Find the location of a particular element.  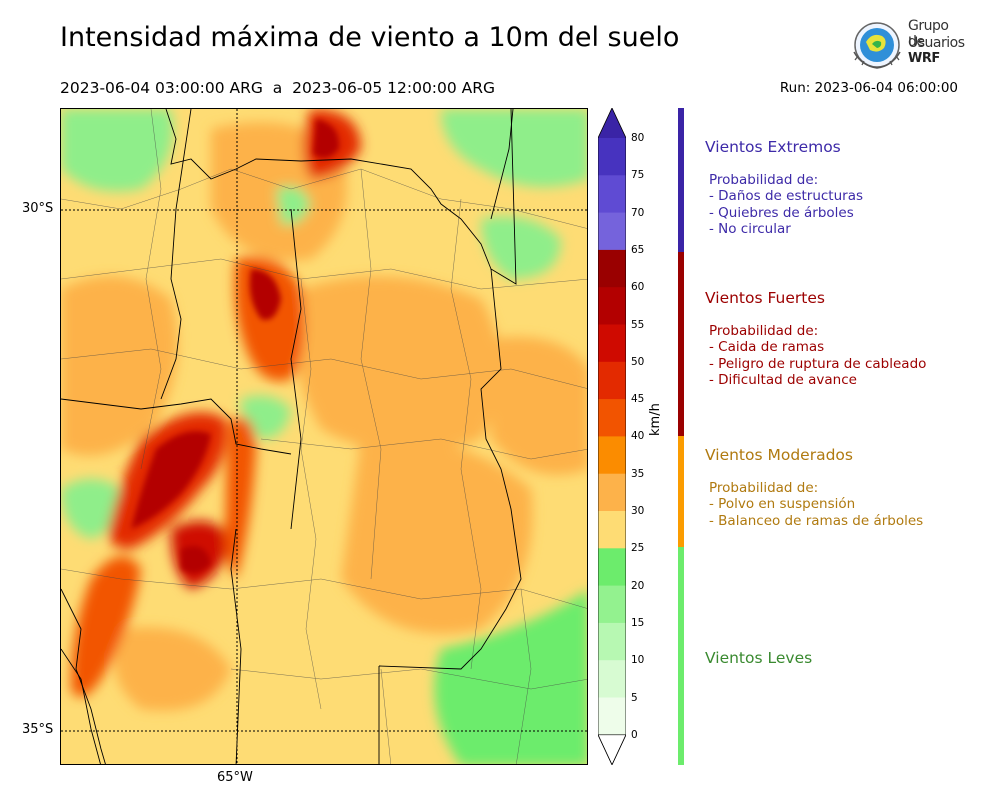

colorbar-unit: km/h is located at coordinates (655, 419).